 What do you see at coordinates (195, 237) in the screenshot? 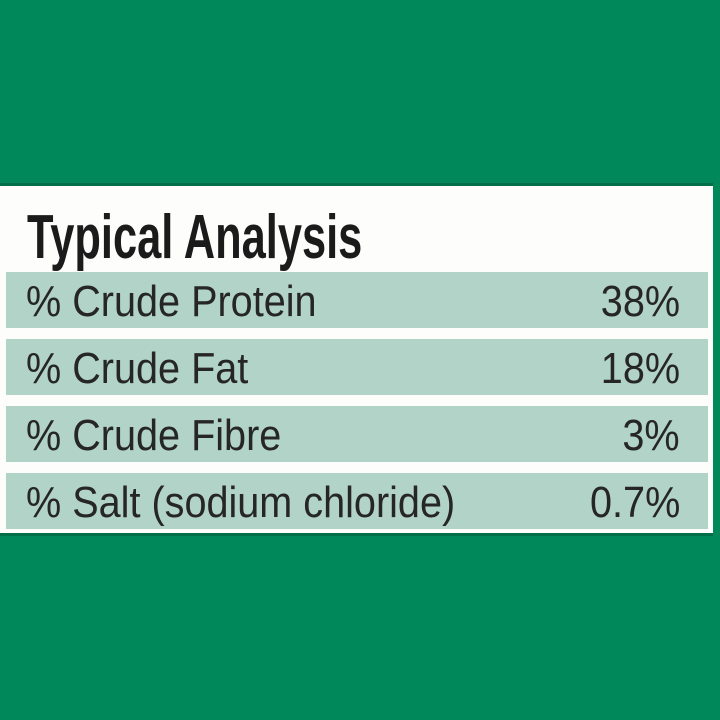
I see `analysis-title: Typical Analysis` at bounding box center [195, 237].